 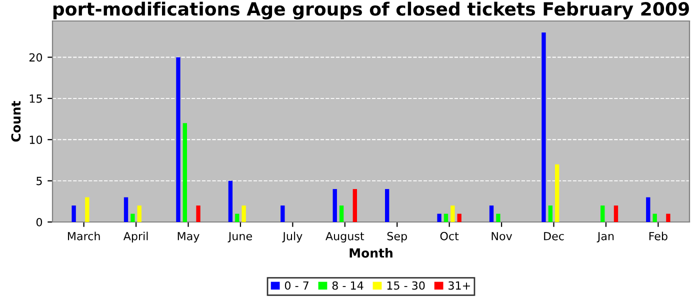 I want to click on x-tick-label: April, so click(x=135, y=237).